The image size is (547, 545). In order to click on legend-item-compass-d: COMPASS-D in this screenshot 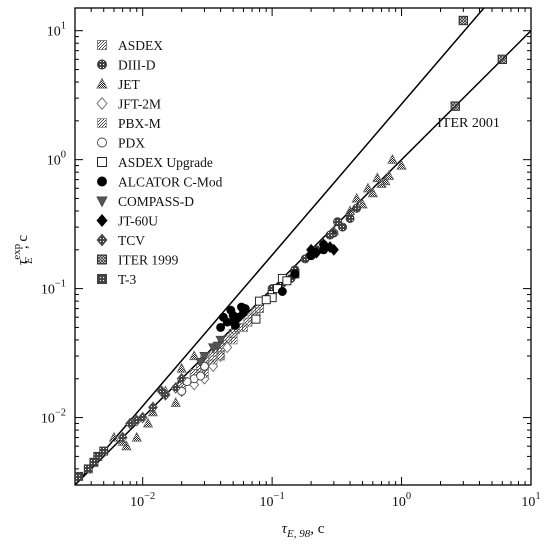, I will do `click(145, 201)`.